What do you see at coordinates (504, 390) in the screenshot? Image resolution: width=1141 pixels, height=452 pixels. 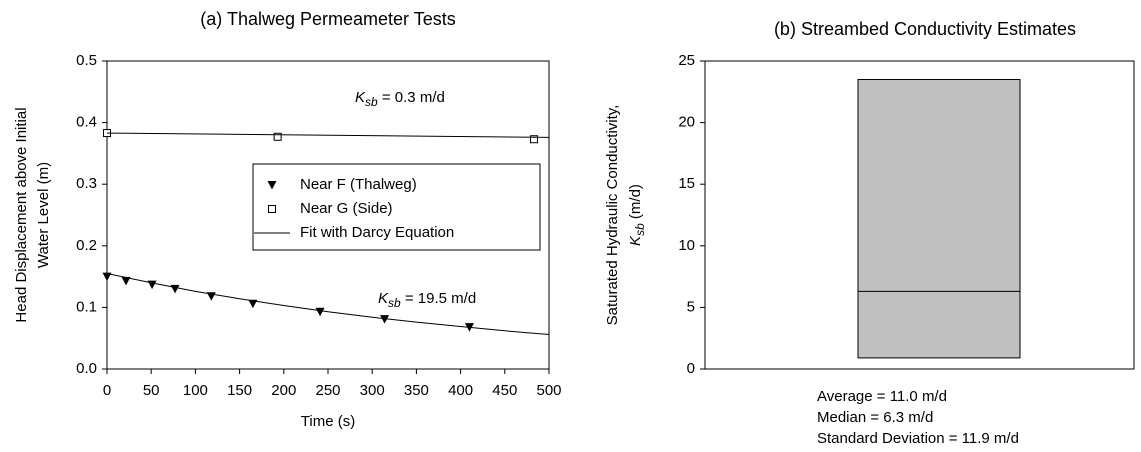 I see `x-tick-label: 450` at bounding box center [504, 390].